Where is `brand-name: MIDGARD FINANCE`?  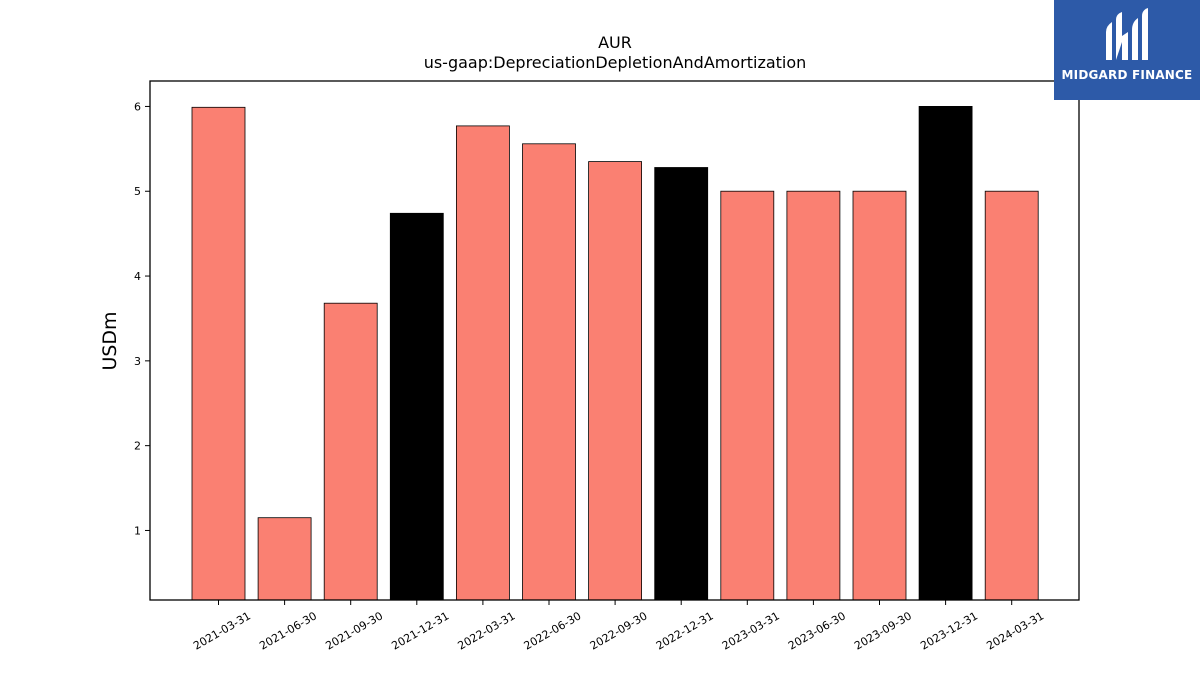
brand-name: MIDGARD FINANCE is located at coordinates (1127, 75).